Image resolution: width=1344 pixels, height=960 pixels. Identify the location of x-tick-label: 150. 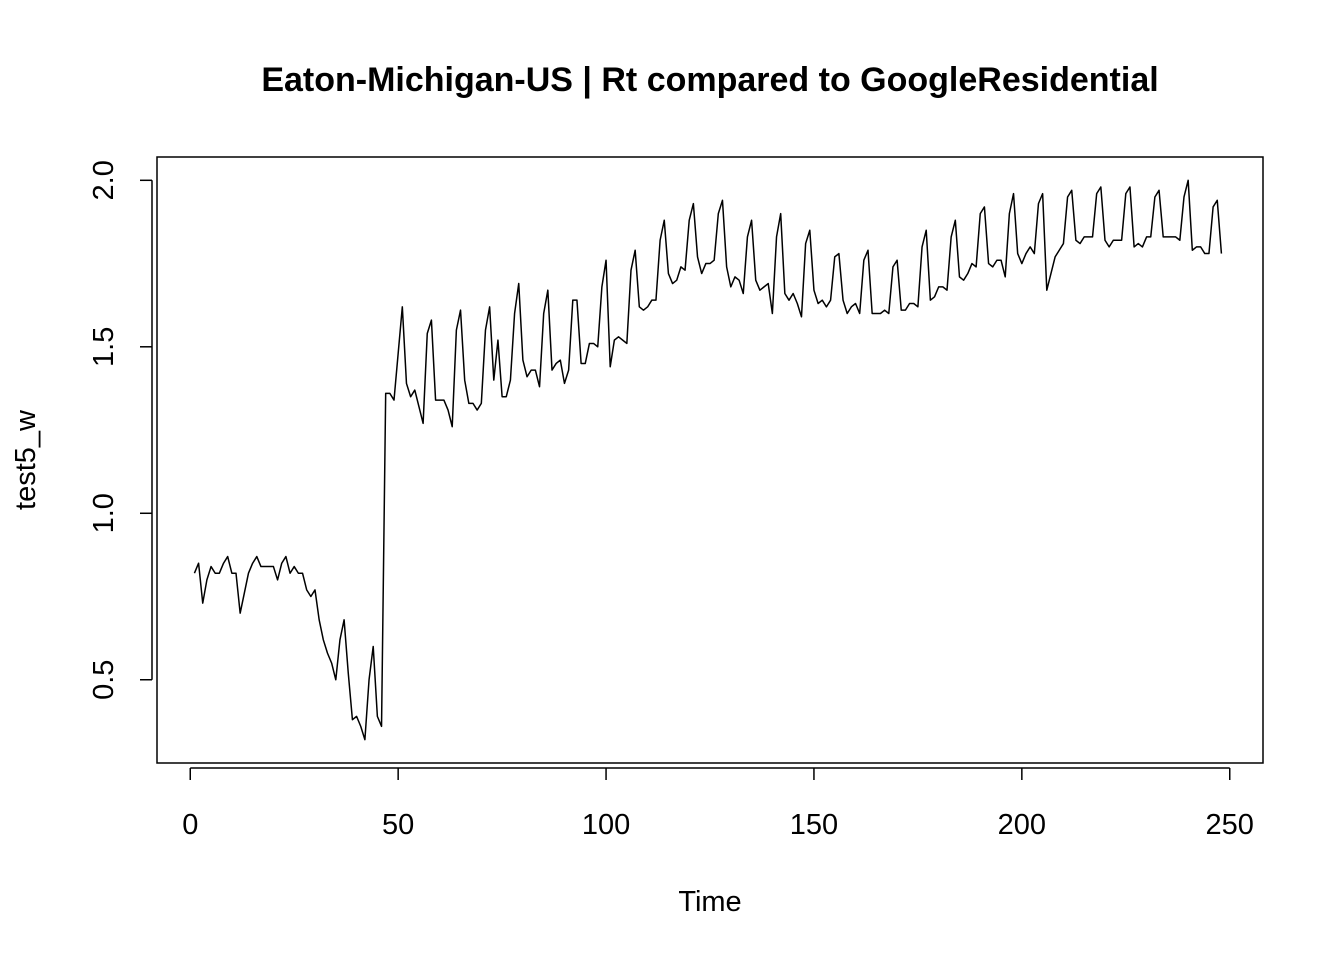
(814, 825).